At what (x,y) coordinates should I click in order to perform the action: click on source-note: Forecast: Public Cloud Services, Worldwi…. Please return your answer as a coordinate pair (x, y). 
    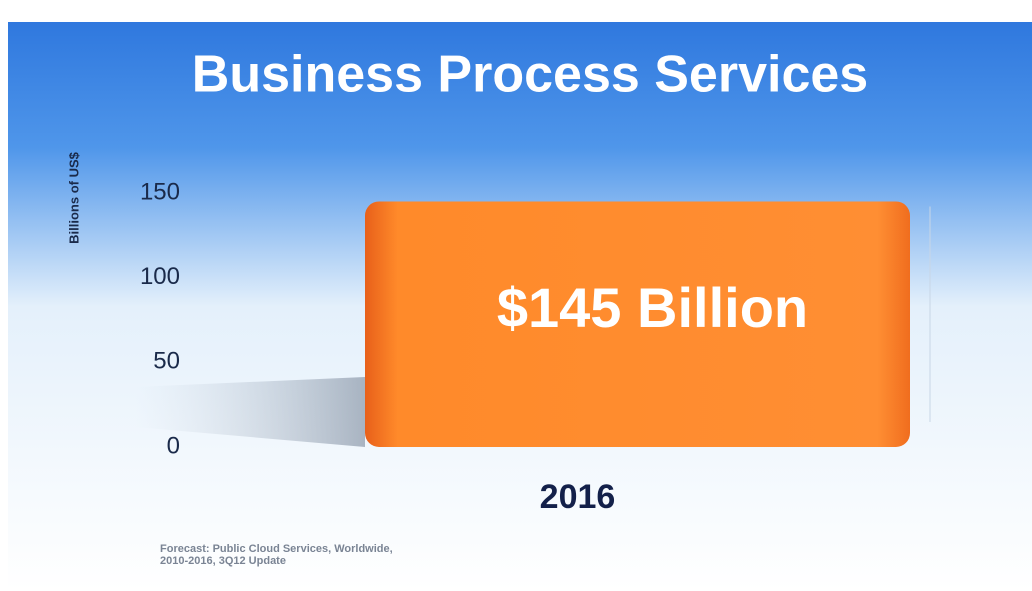
    Looking at the image, I should click on (276, 555).